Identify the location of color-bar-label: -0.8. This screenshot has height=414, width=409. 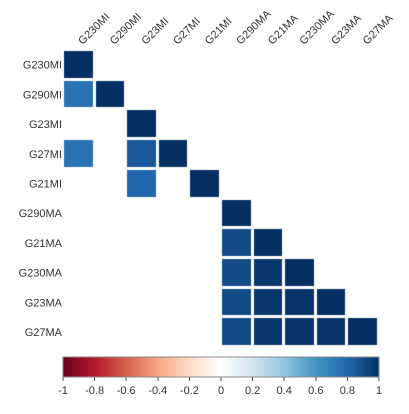
(94, 391).